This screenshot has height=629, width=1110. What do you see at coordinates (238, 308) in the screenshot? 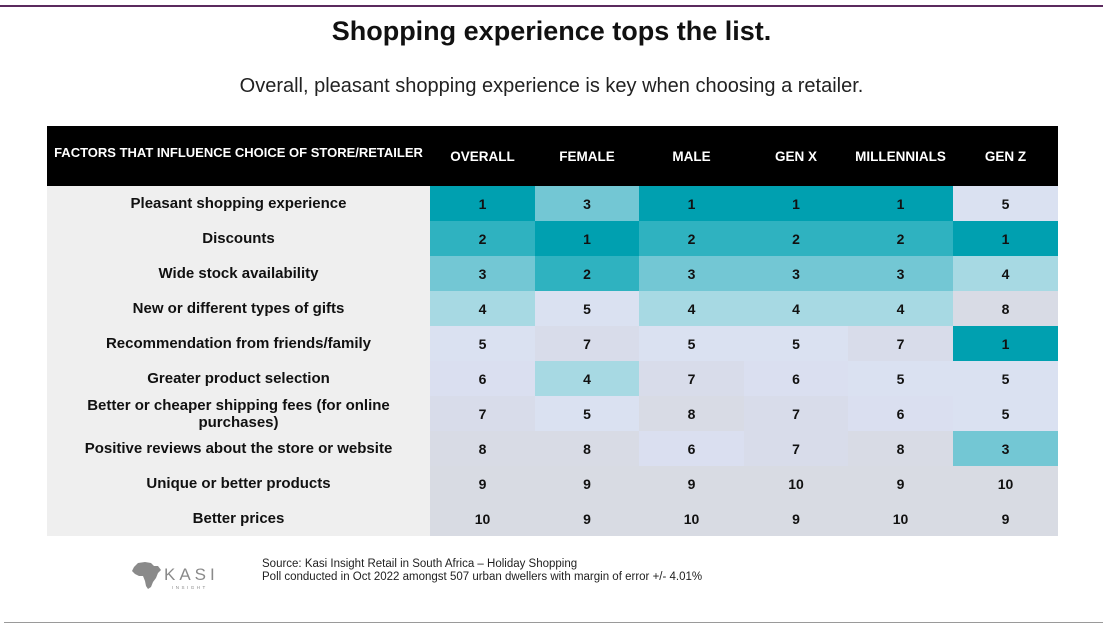
I see `factor-label: New or different types of gifts` at bounding box center [238, 308].